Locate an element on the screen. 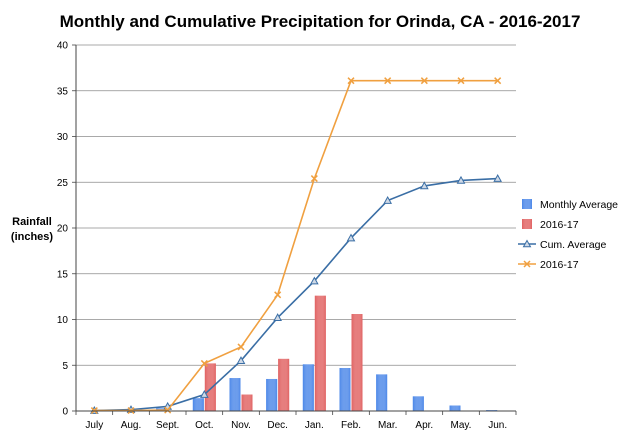  legend-label: Monthly Average is located at coordinates (579, 205).